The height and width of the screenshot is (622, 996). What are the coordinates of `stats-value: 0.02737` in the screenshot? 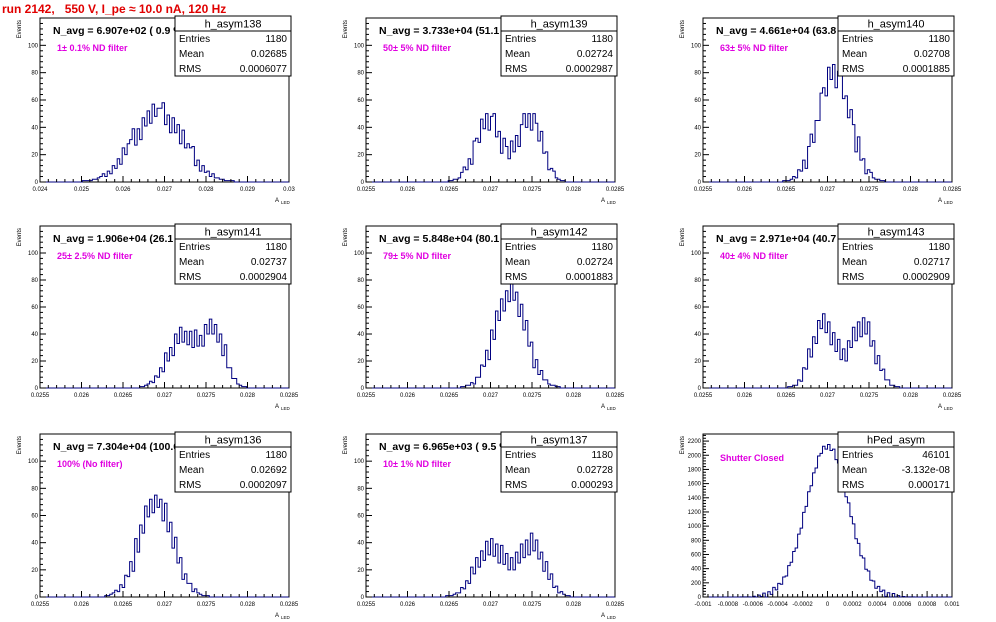 It's located at (269, 262).